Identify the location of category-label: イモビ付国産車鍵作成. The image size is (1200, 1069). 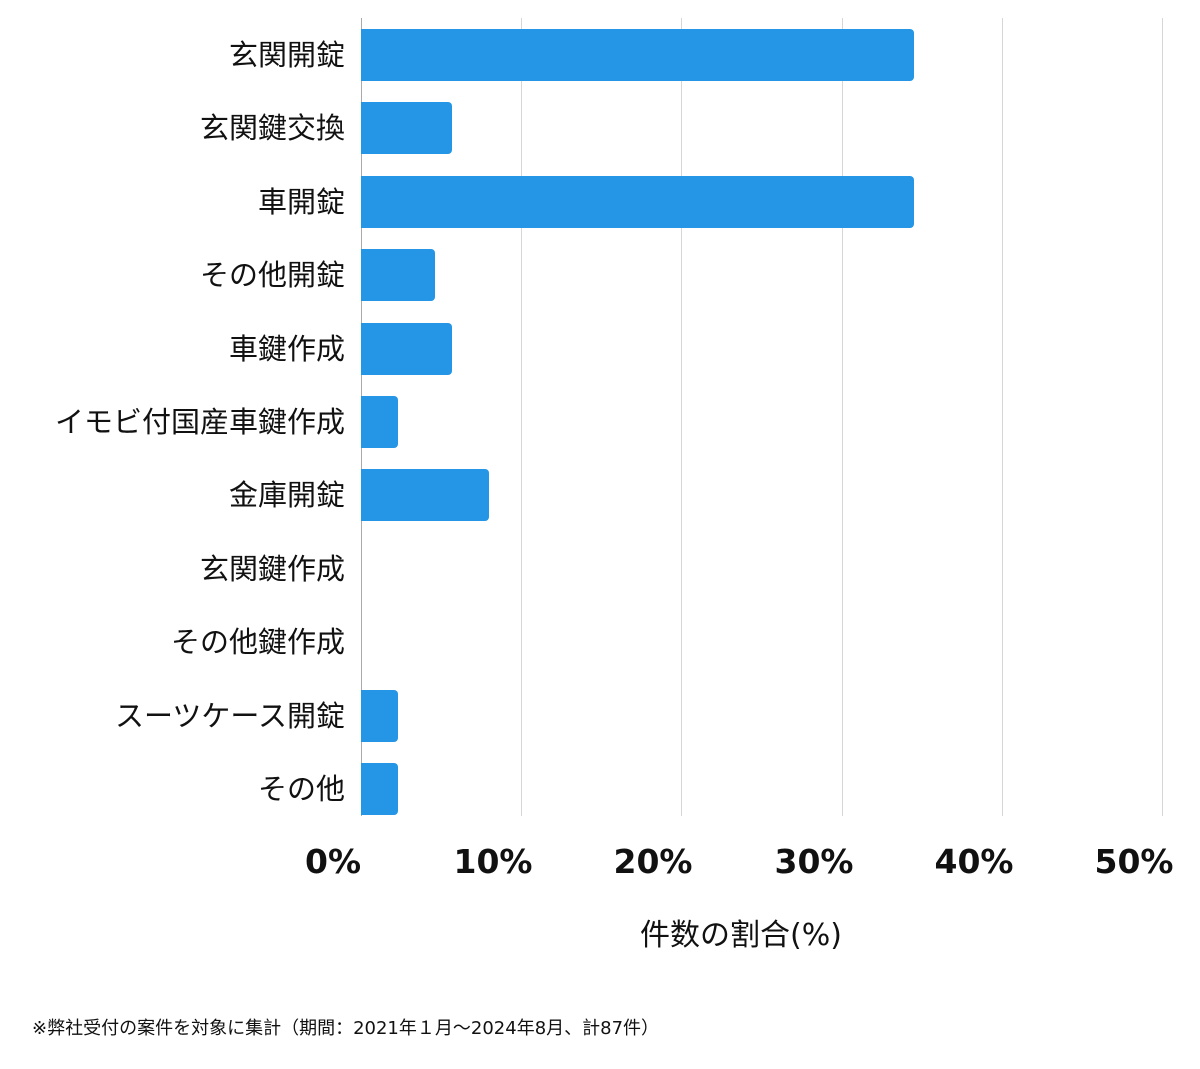
(199, 422).